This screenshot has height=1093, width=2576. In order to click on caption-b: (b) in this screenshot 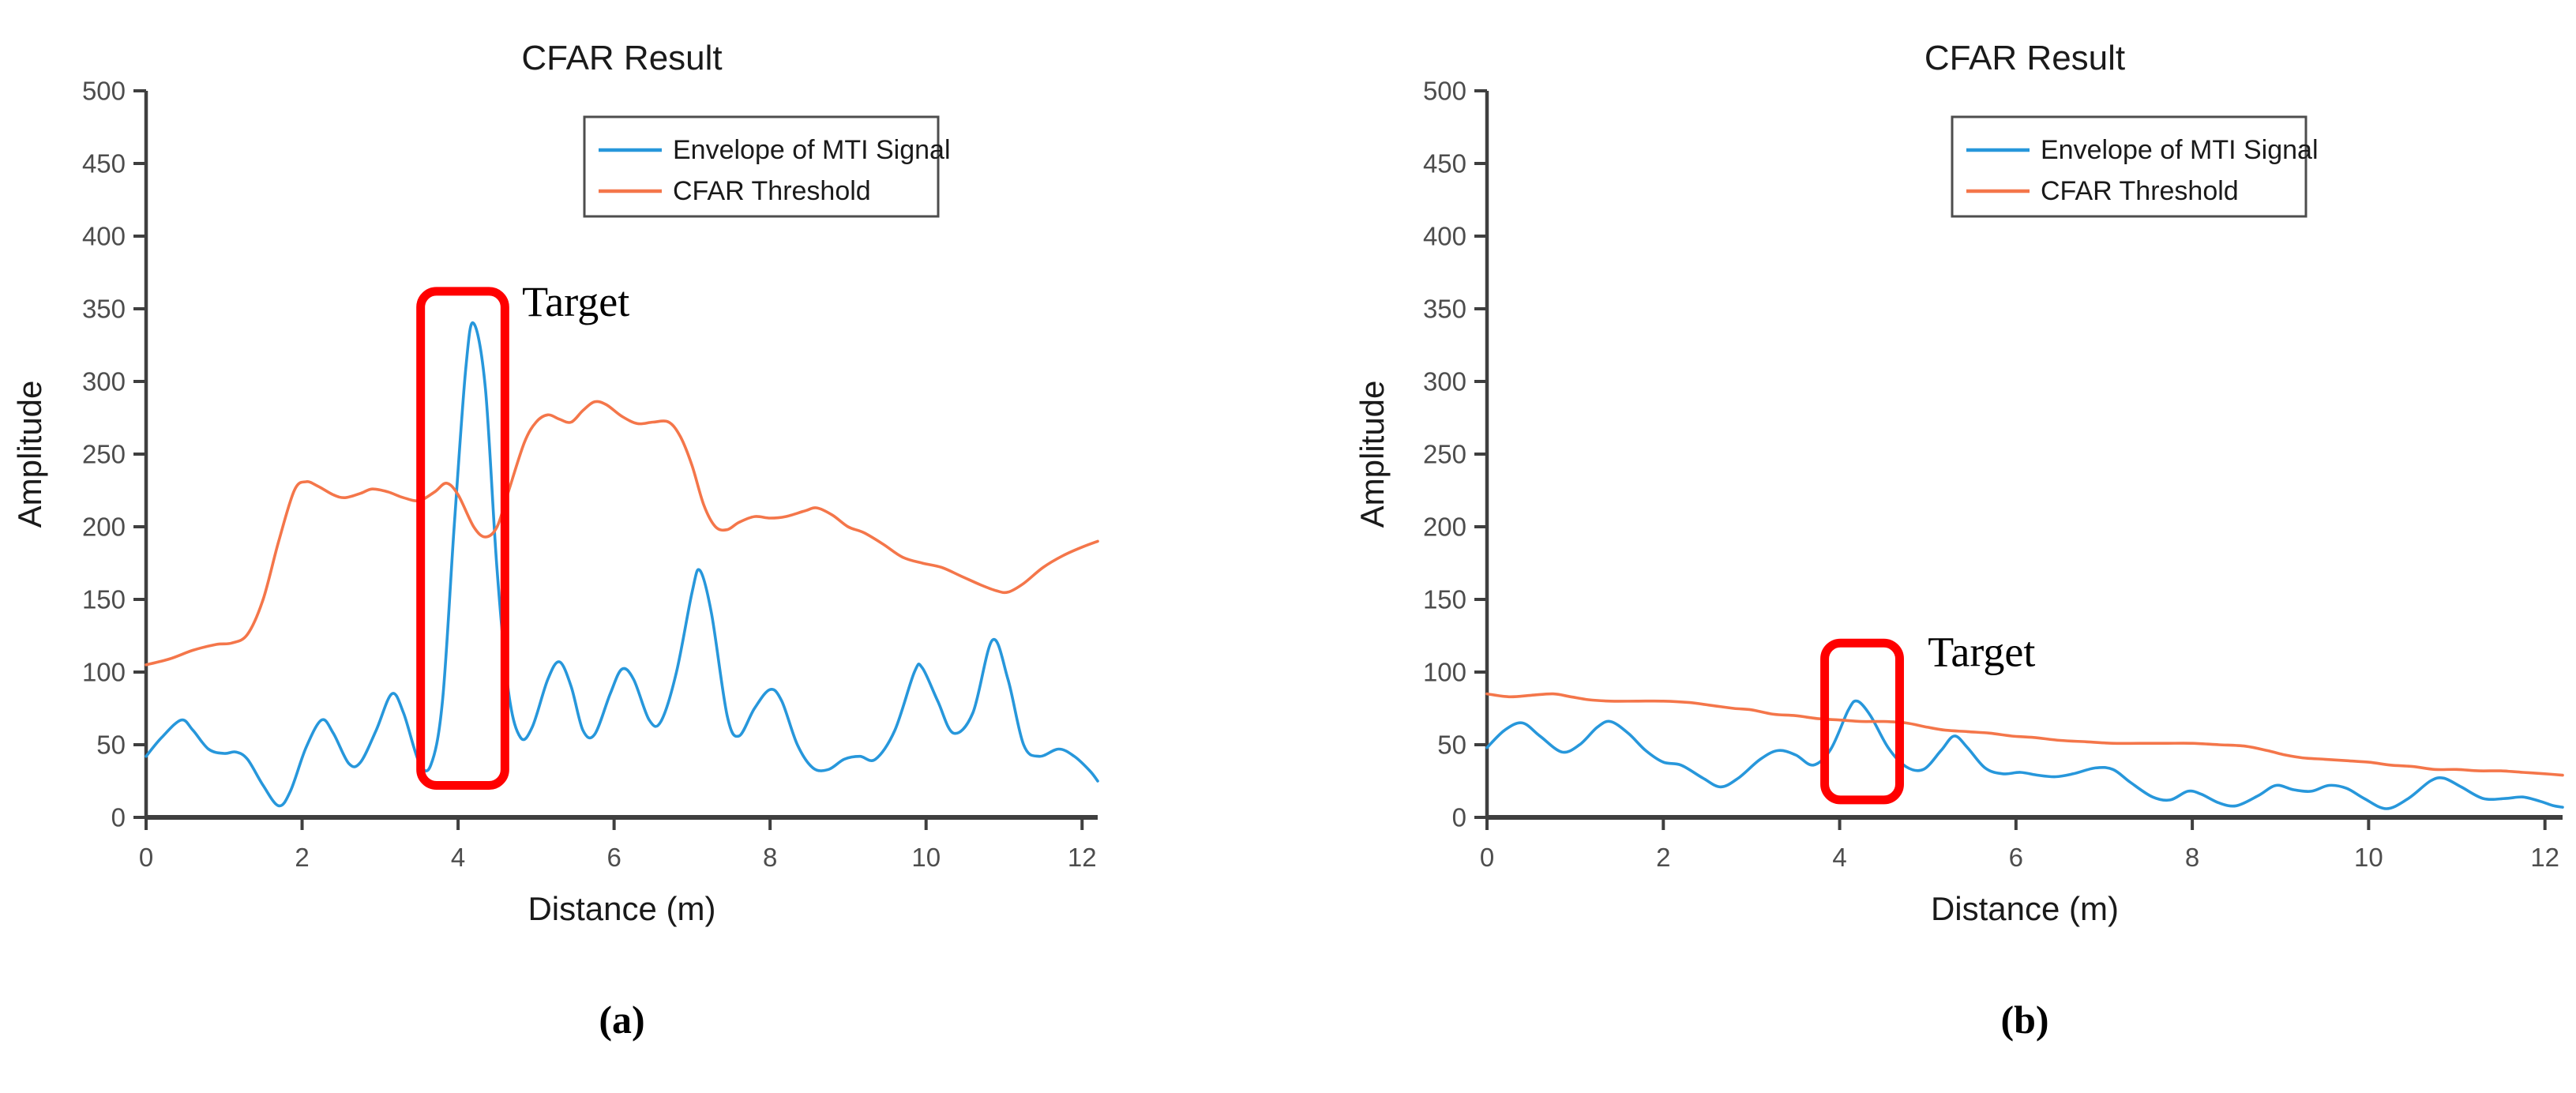, I will do `click(2024, 1019)`.